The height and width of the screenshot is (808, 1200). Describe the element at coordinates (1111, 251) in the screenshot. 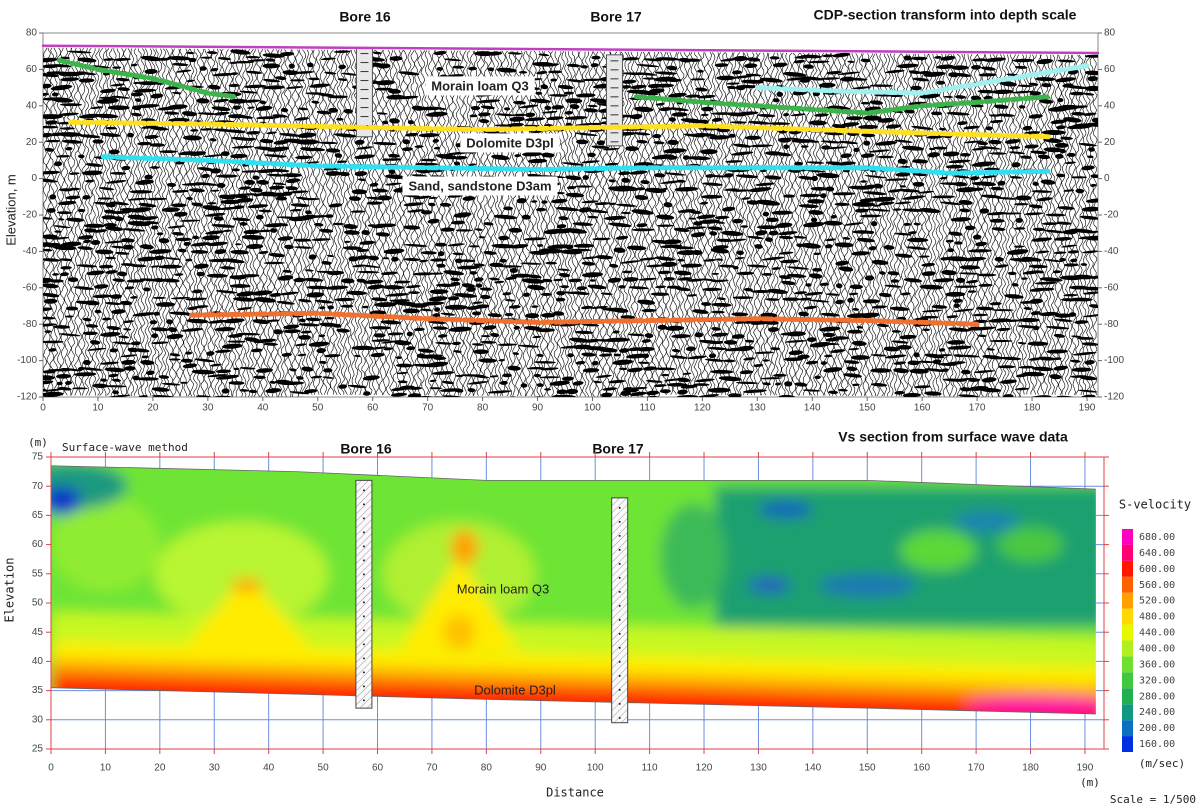

I see `y-tick-label: -40` at that location.